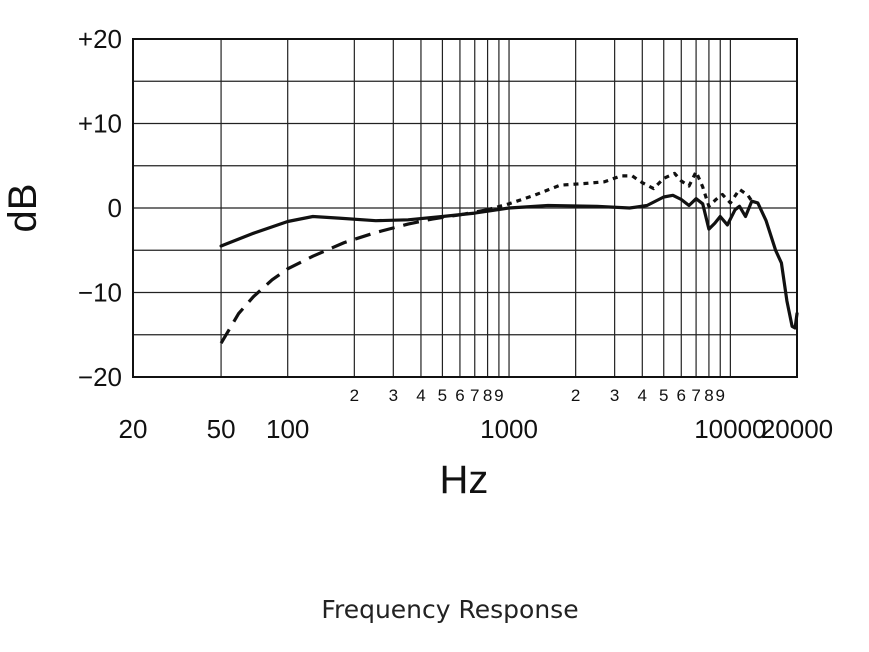 The width and height of the screenshot is (869, 652). I want to click on chart-caption: Frequency Response, so click(449, 609).